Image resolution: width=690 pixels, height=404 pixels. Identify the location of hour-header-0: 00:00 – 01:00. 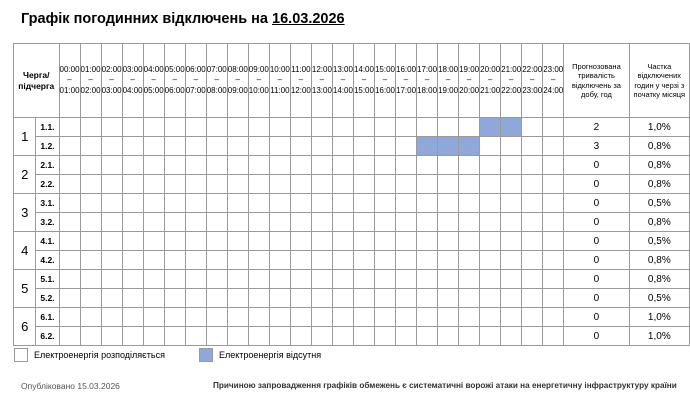
(69, 80).